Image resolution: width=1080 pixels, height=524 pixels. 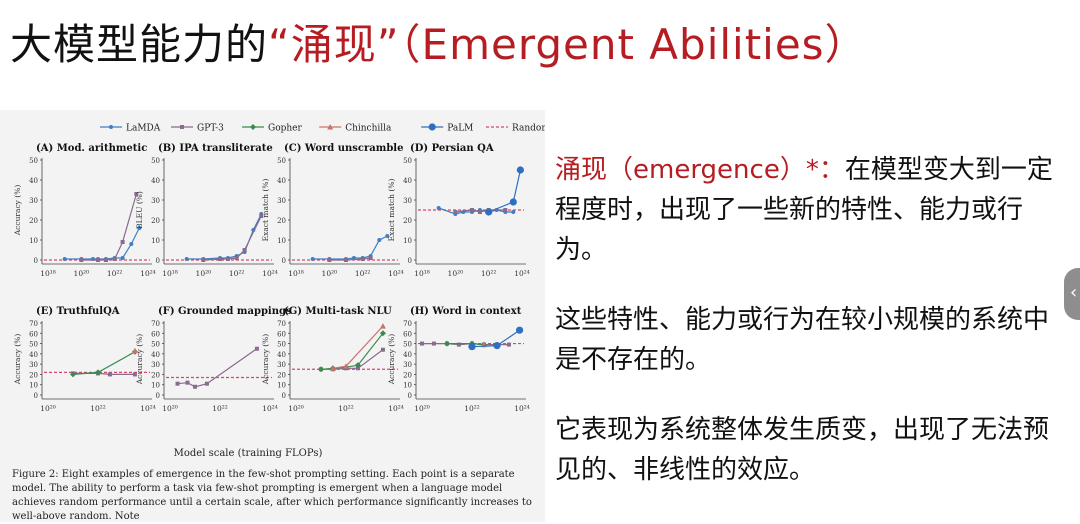 I want to click on panel-g-xtick-label: 10²⁴, so click(x=396, y=408).